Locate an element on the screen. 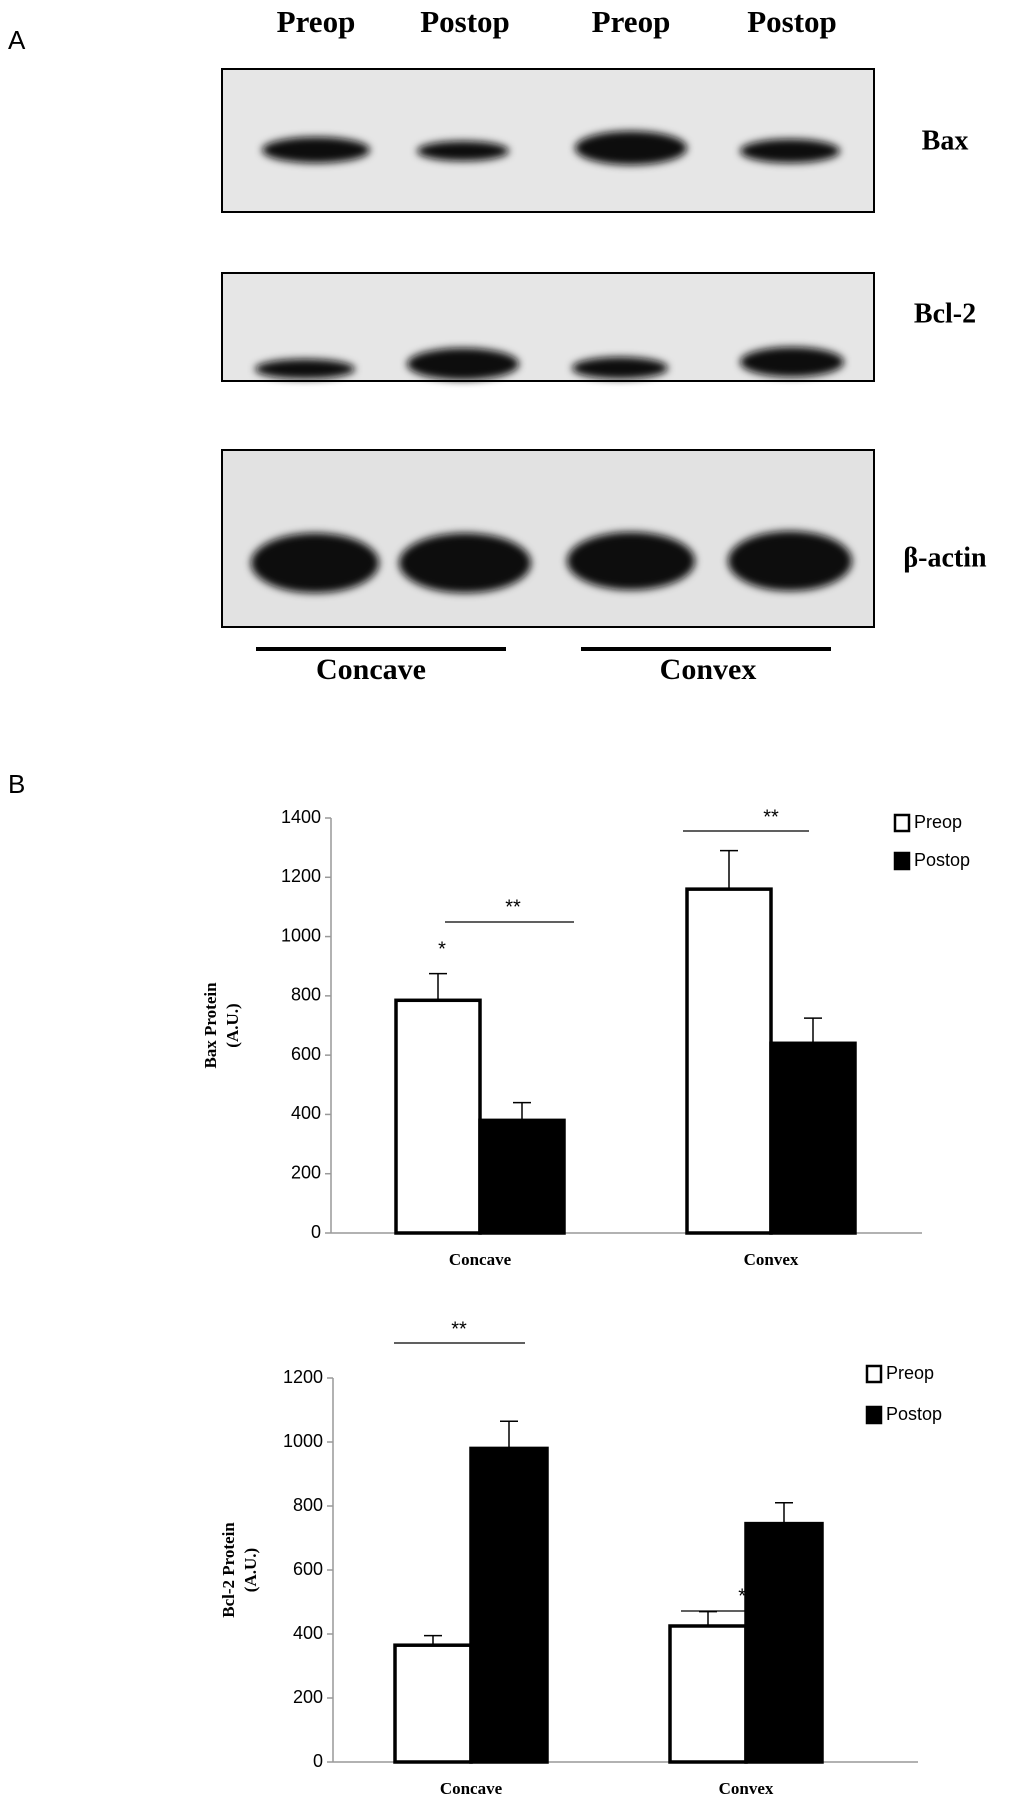  protein-label: Bcl-2 is located at coordinates (945, 313).